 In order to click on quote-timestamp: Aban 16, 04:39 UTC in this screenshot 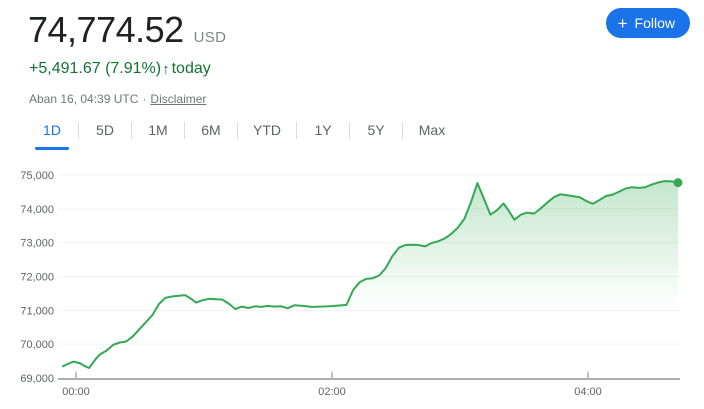, I will do `click(84, 99)`.